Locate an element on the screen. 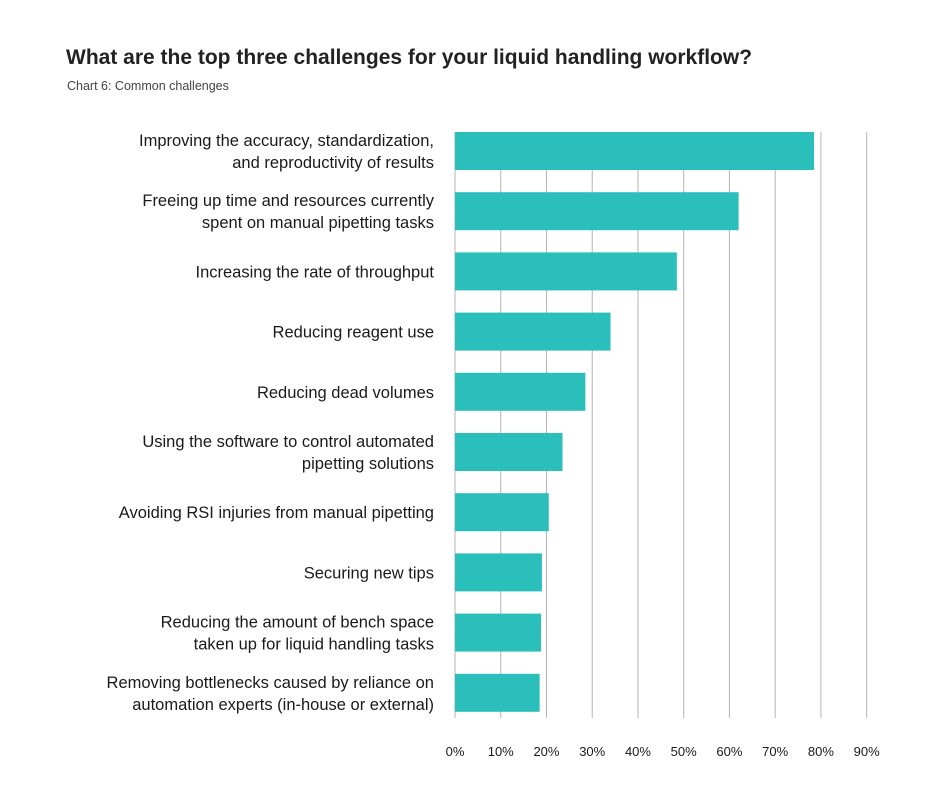 The image size is (937, 811). x-tick-label: 40% is located at coordinates (638, 751).